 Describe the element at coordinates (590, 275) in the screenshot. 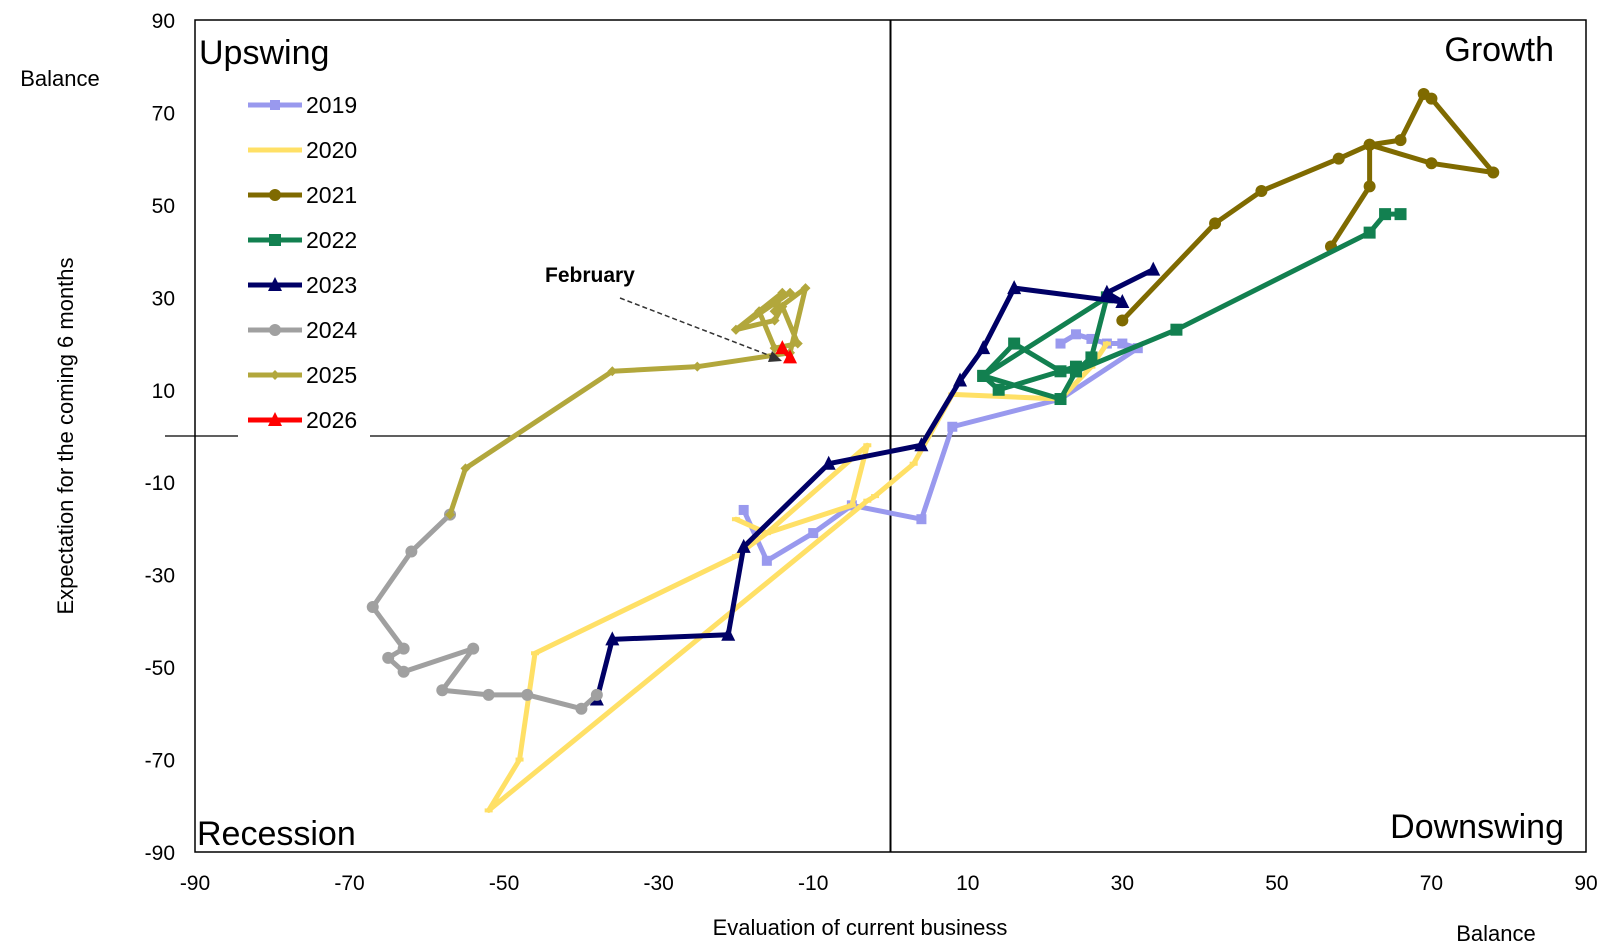

I see `annotation-february: February` at that location.